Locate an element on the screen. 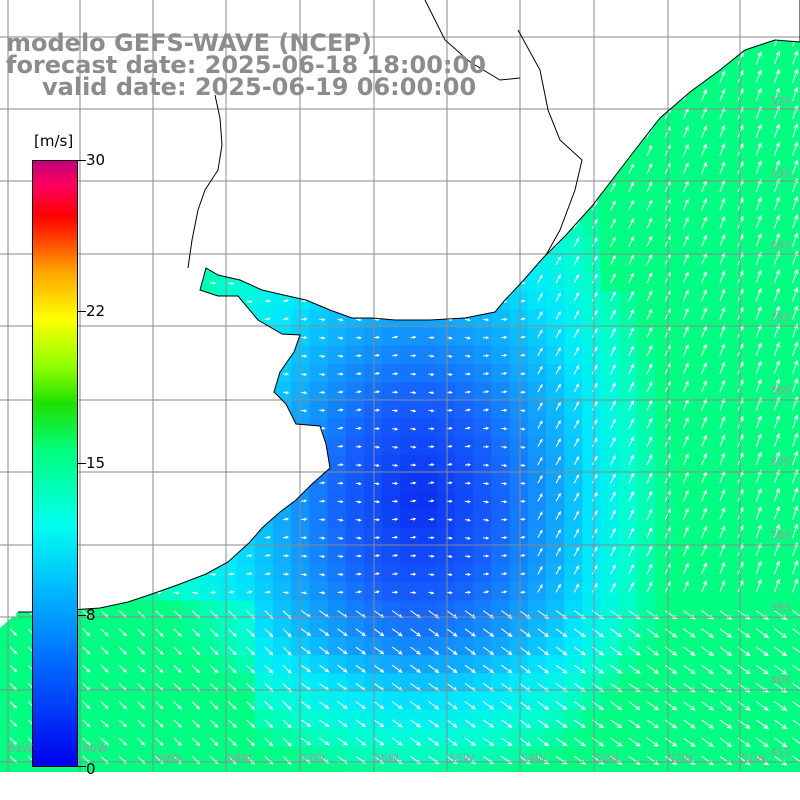  lat-label: 35S is located at coordinates (780, 317).